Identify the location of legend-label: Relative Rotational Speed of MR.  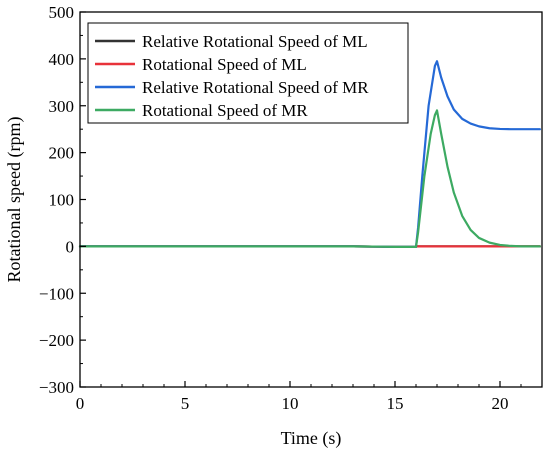
(255, 87).